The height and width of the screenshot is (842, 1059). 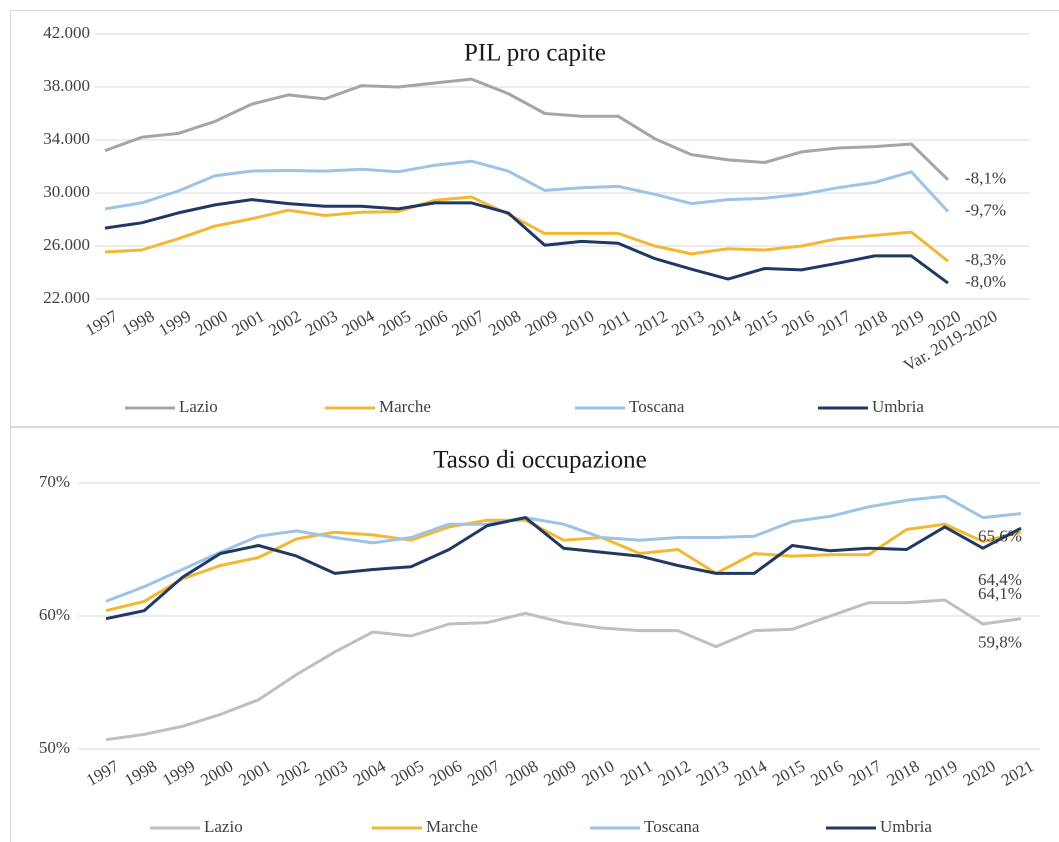 I want to click on x-tick-label: 2021, so click(x=1017, y=772).